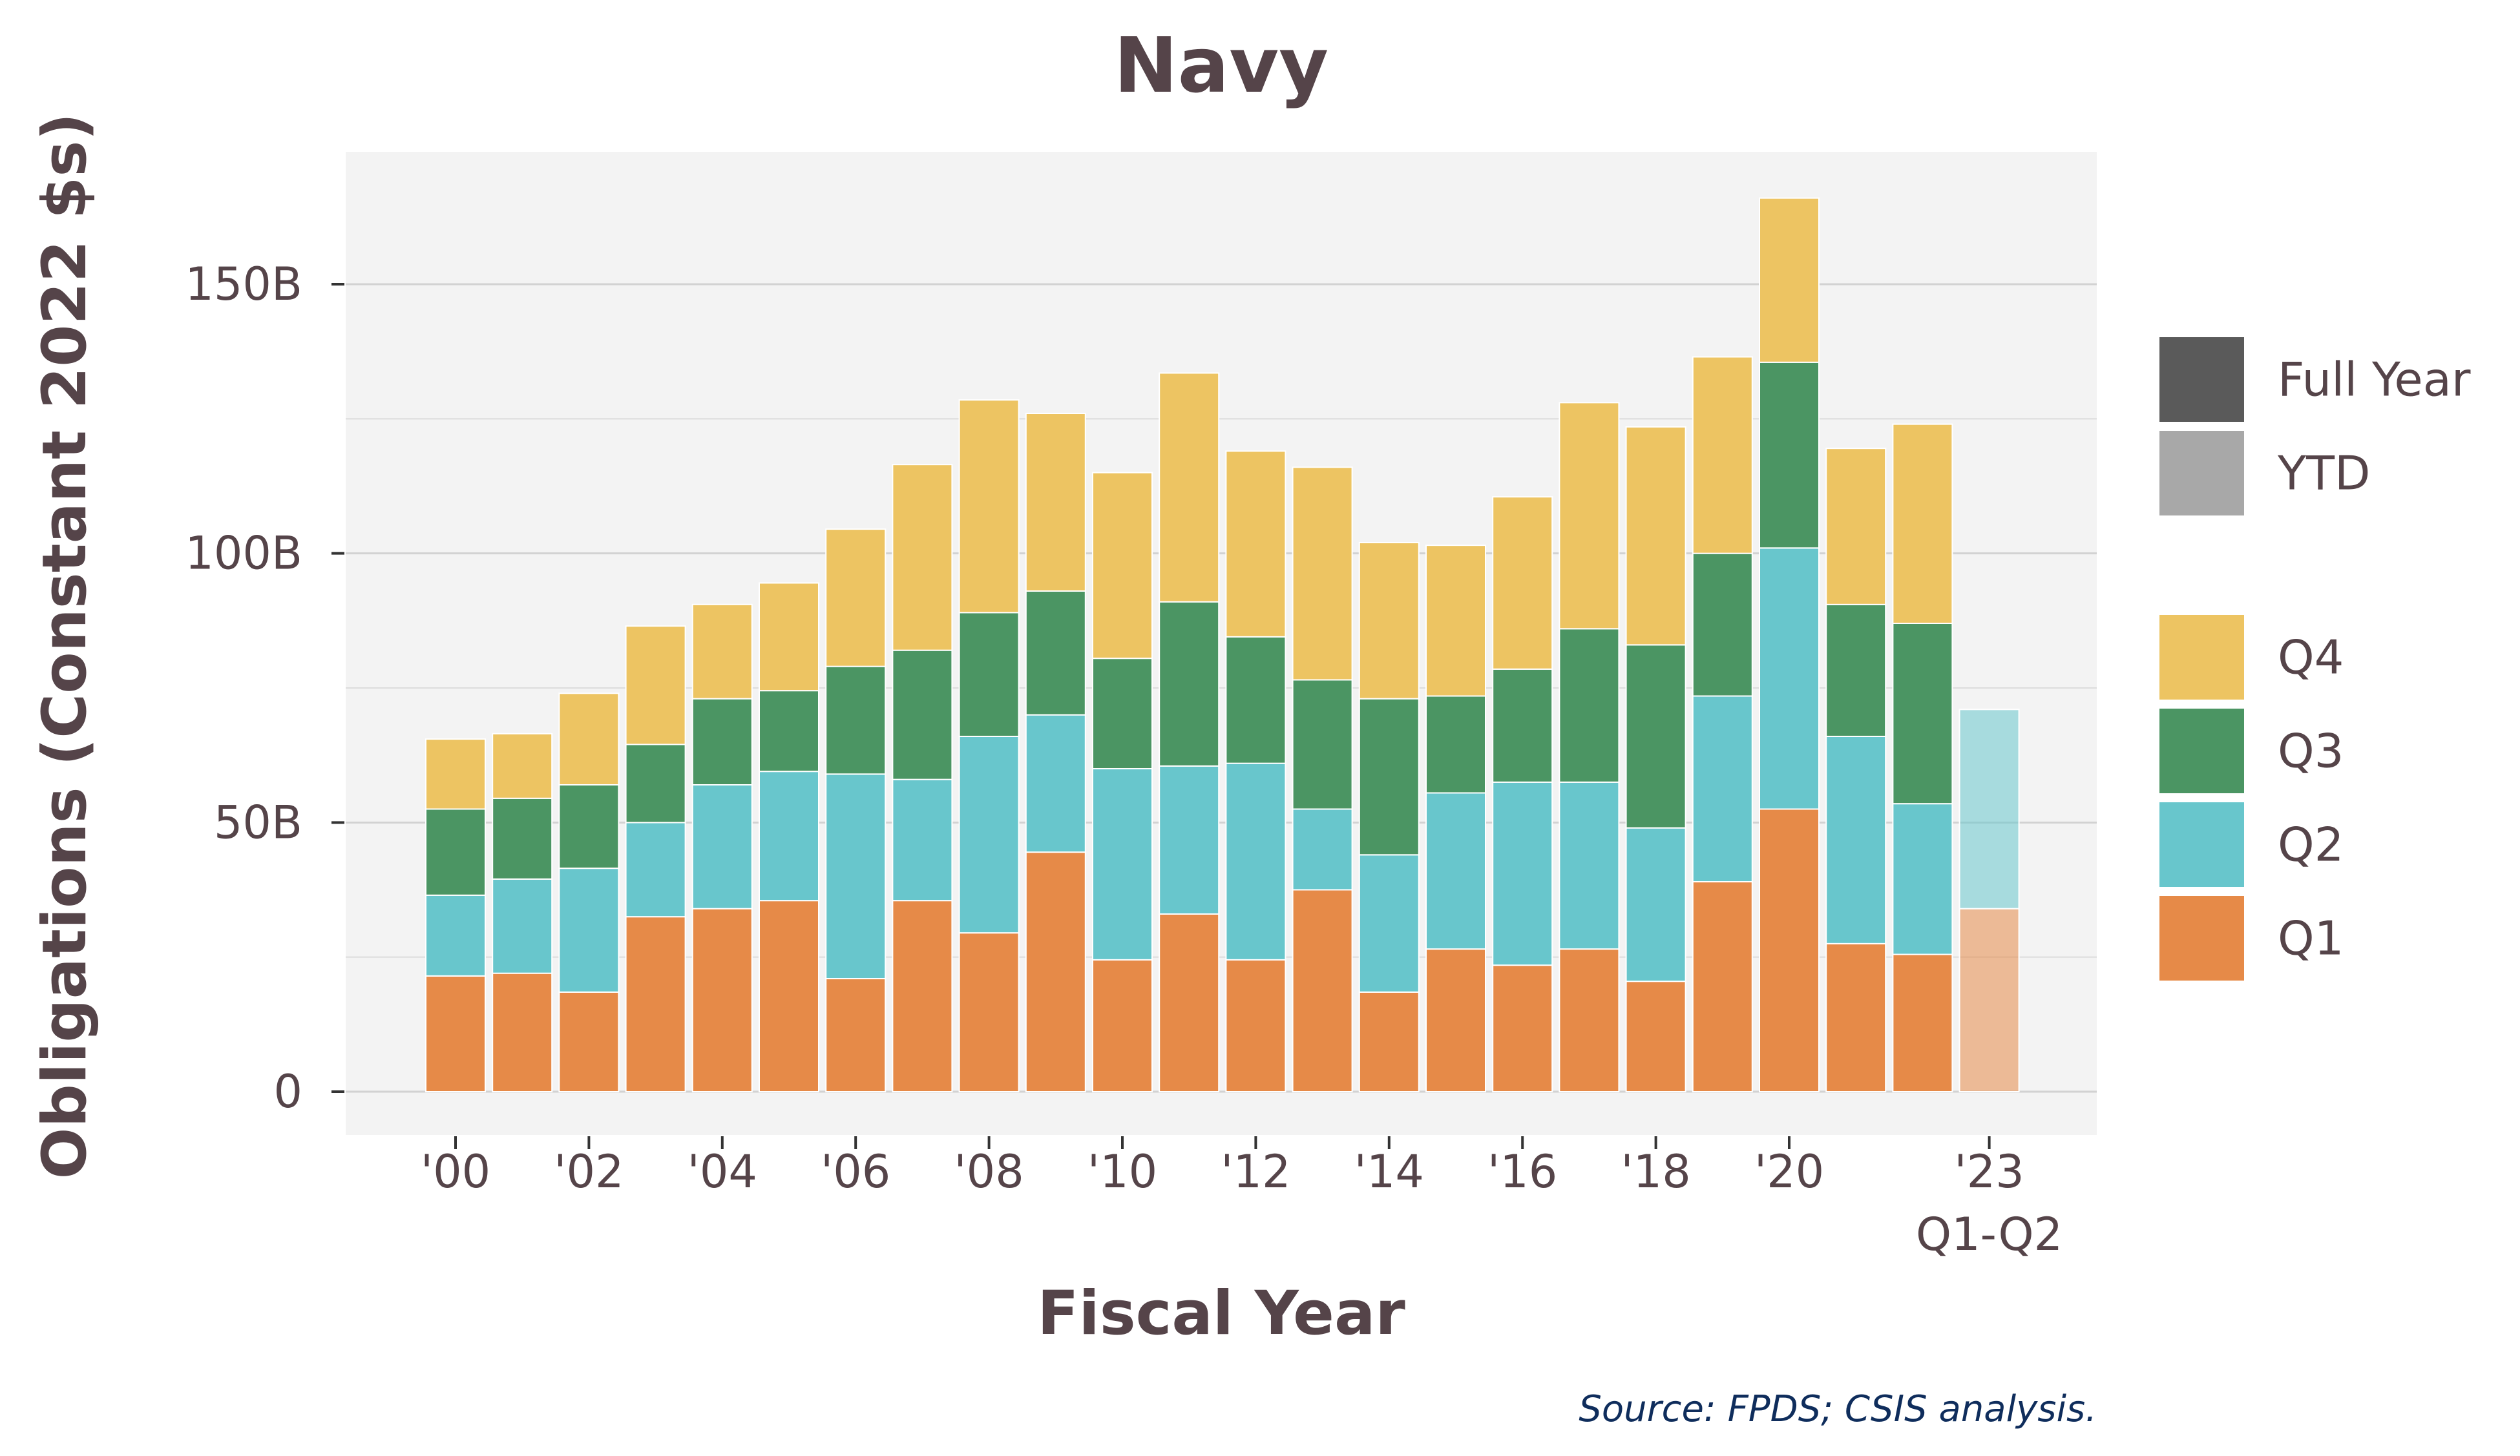 The height and width of the screenshot is (1456, 2520). I want to click on bar-segment-q3-2009, so click(1055, 653).